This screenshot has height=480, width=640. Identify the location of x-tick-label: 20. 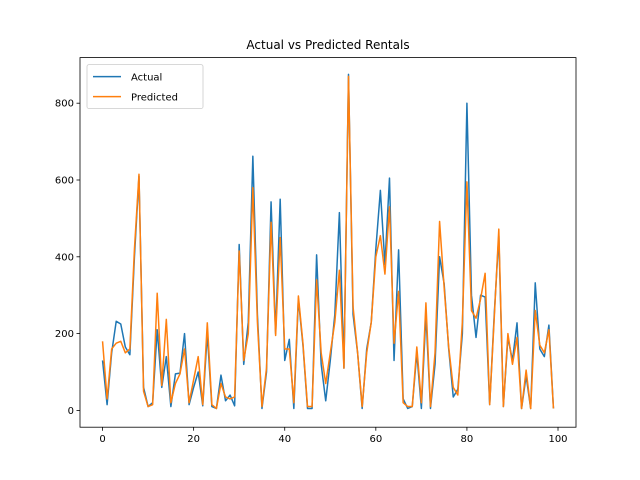
(193, 439).